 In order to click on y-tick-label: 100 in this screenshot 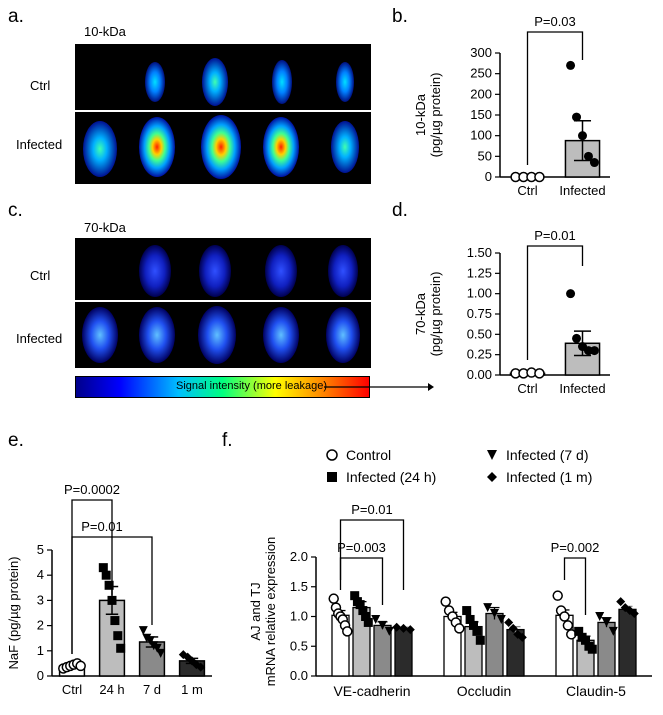, I will do `click(481, 135)`.